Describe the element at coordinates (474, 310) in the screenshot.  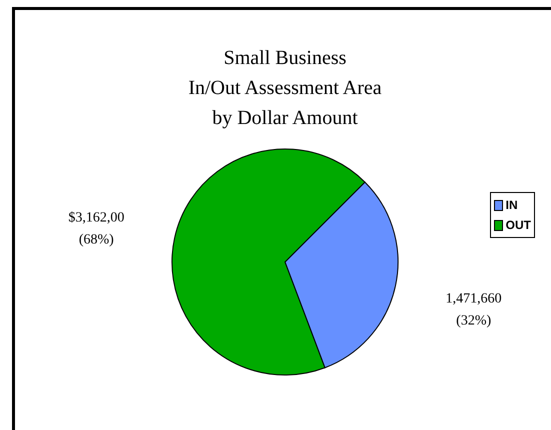
I see `data-label: 1,471,660 (32%)` at that location.